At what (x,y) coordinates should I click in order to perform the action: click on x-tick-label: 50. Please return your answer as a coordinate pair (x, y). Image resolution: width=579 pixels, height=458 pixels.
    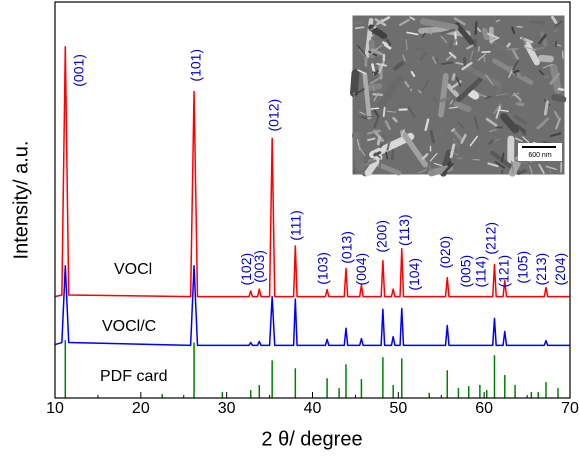
    Looking at the image, I should click on (398, 408).